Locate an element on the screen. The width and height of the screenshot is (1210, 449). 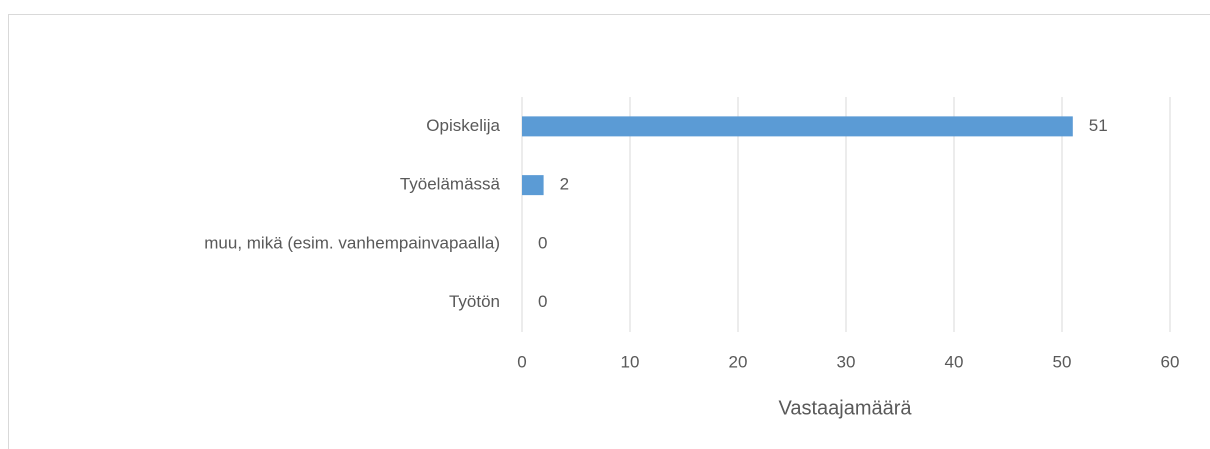
y-tick-label: muu, mikä (esim. vanhempainvapaalla) is located at coordinates (352, 242).